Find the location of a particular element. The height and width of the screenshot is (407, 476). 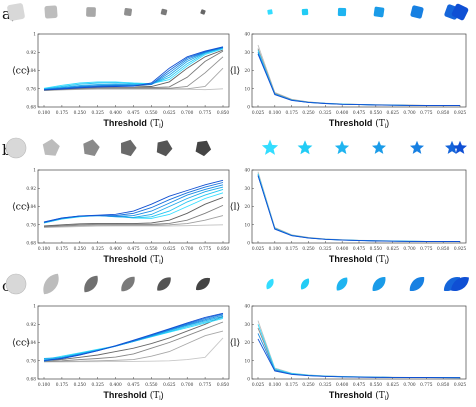

x-tick-label: 0.925 is located at coordinates (460, 385).